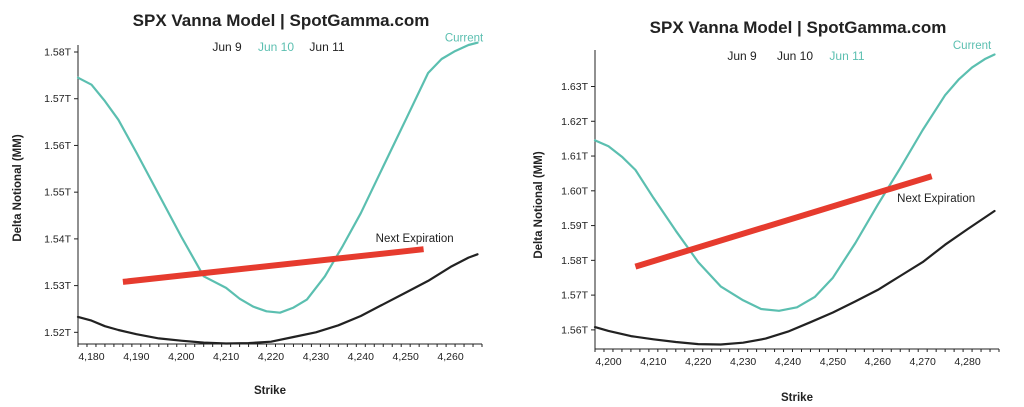 Image resolution: width=1024 pixels, height=407 pixels. I want to click on y-tick-label: 1.54T, so click(57, 239).